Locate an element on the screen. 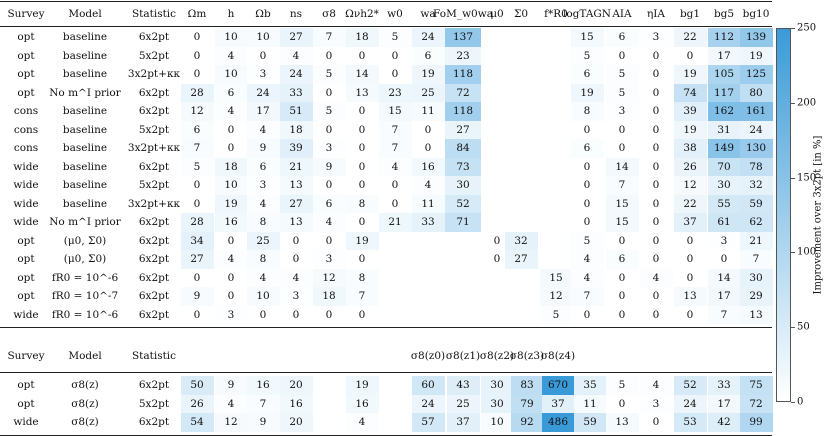 Image resolution: width=831 pixels, height=436 pixels. value-cell: 9 is located at coordinates (263, 148).